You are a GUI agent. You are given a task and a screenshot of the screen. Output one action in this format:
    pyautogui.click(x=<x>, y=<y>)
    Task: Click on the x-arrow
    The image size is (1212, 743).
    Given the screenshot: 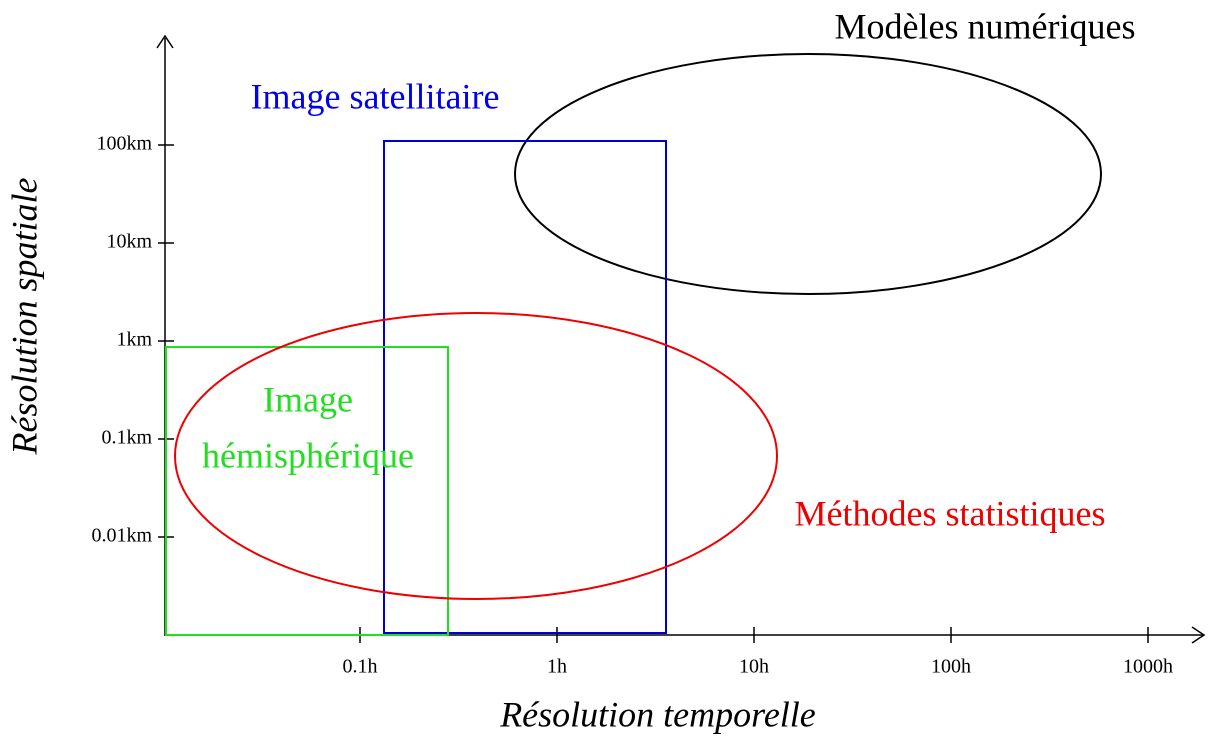 What is the action you would take?
    pyautogui.click(x=1198, y=635)
    